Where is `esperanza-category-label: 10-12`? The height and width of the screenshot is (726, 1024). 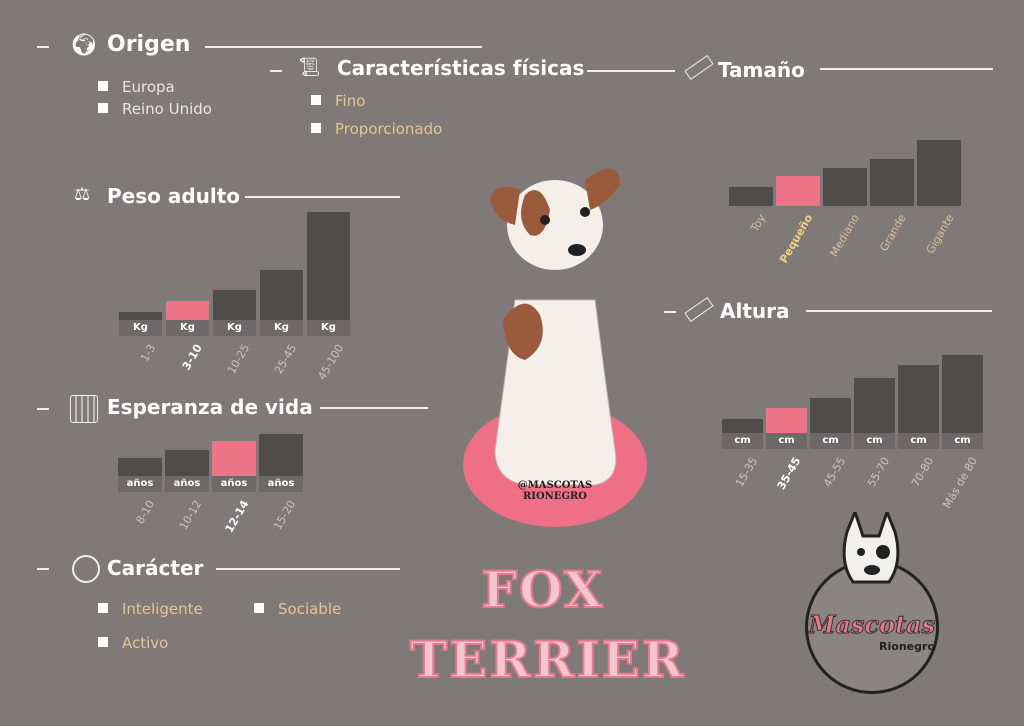 esperanza-category-label: 10-12 is located at coordinates (191, 515).